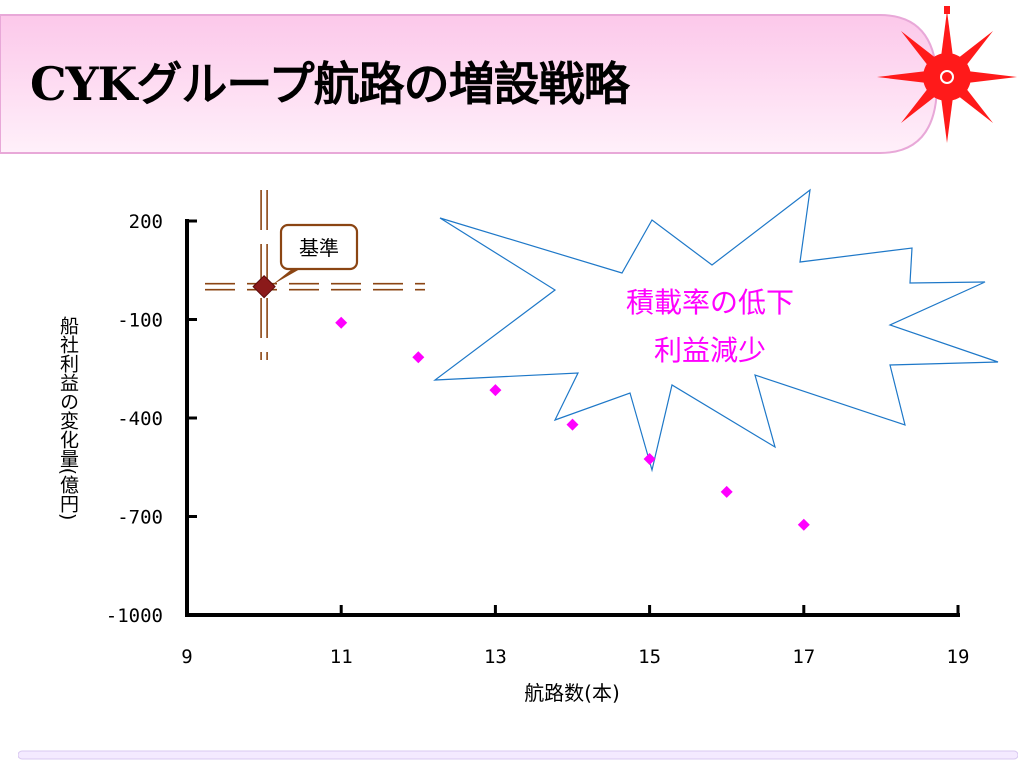 The width and height of the screenshot is (1024, 768). I want to click on y-axis-title: 船社利益の変化量(億円), so click(68, 417).